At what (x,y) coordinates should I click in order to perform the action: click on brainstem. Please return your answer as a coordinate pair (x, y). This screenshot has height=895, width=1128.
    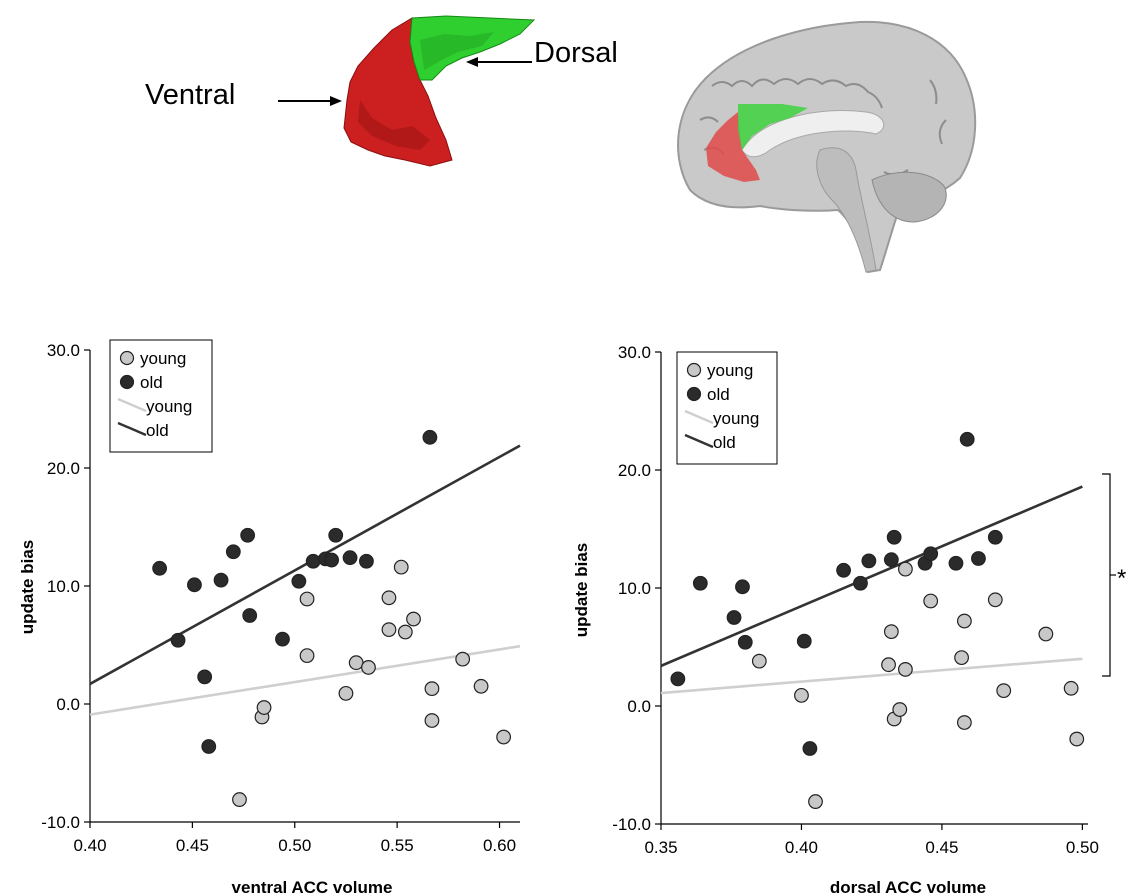
    Looking at the image, I should click on (846, 210).